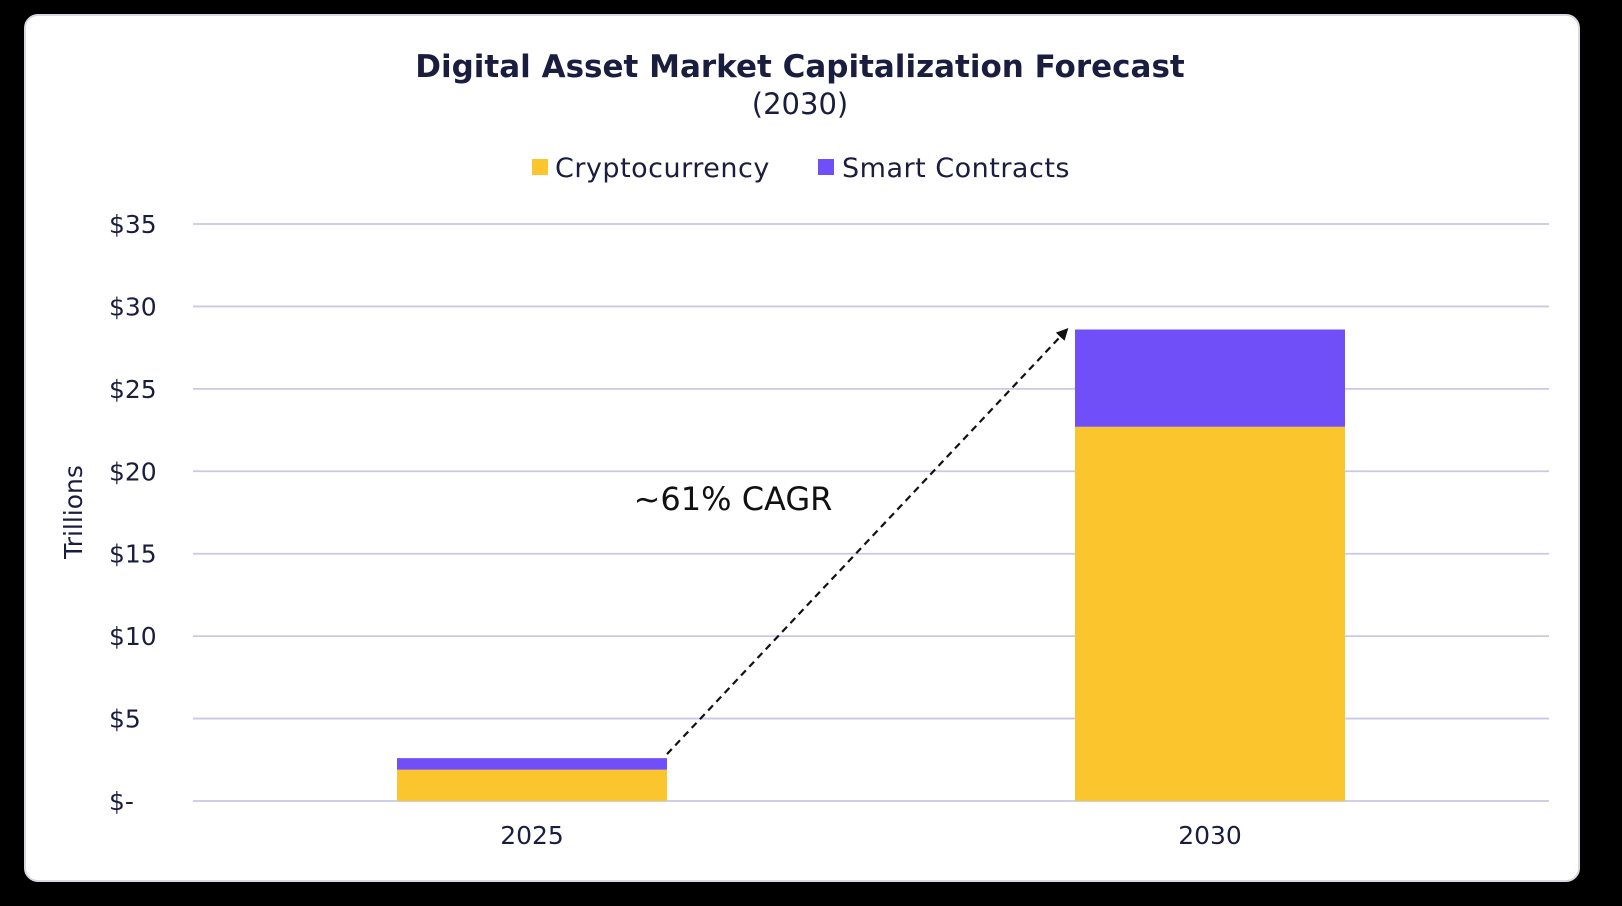  Describe the element at coordinates (956, 168) in the screenshot. I see `legend-label-smart-contracts: Smart Contracts` at that location.